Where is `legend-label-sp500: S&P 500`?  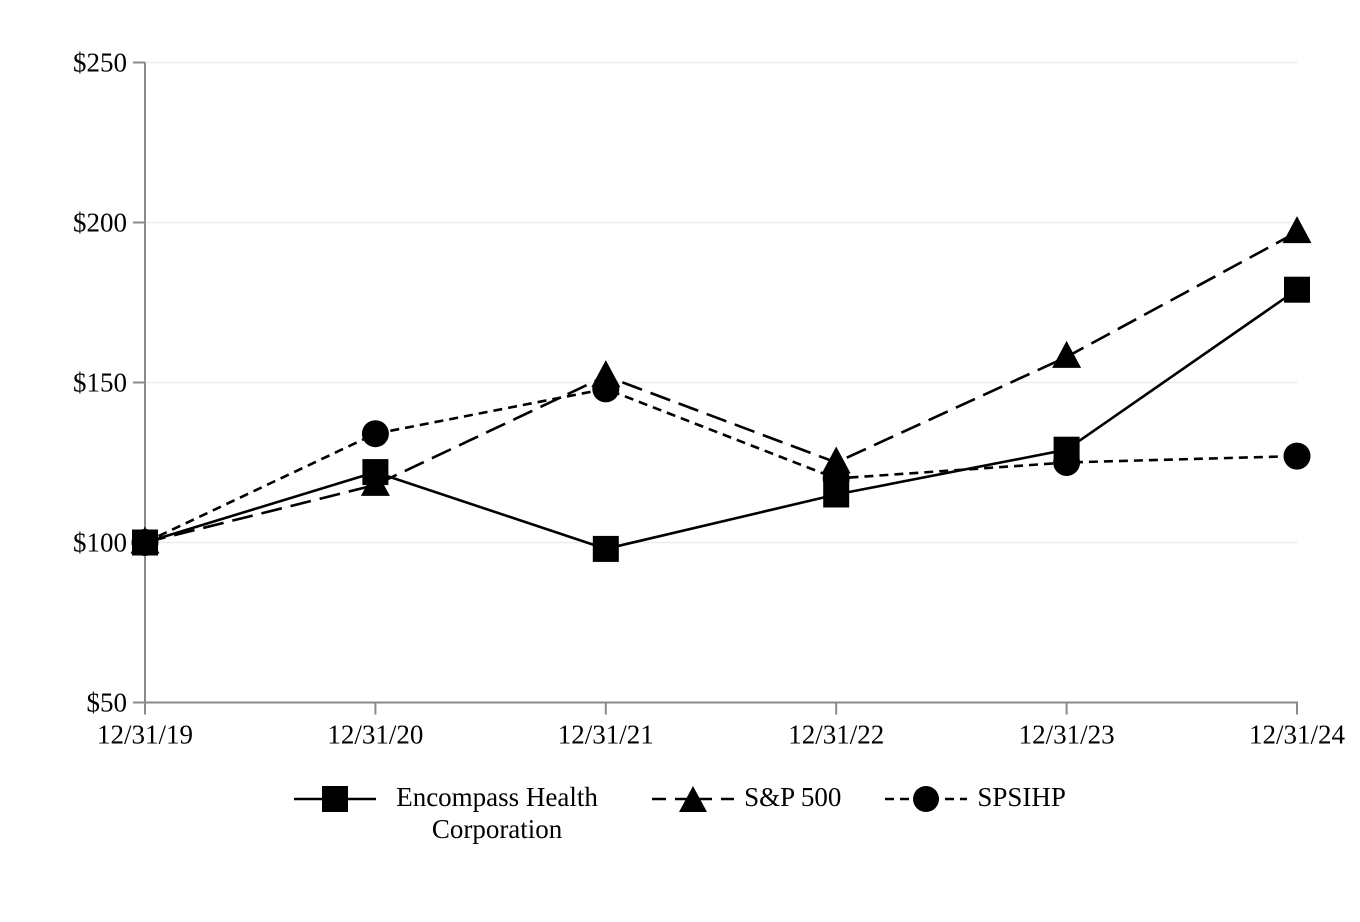
legend-label-sp500: S&P 500 is located at coordinates (793, 797).